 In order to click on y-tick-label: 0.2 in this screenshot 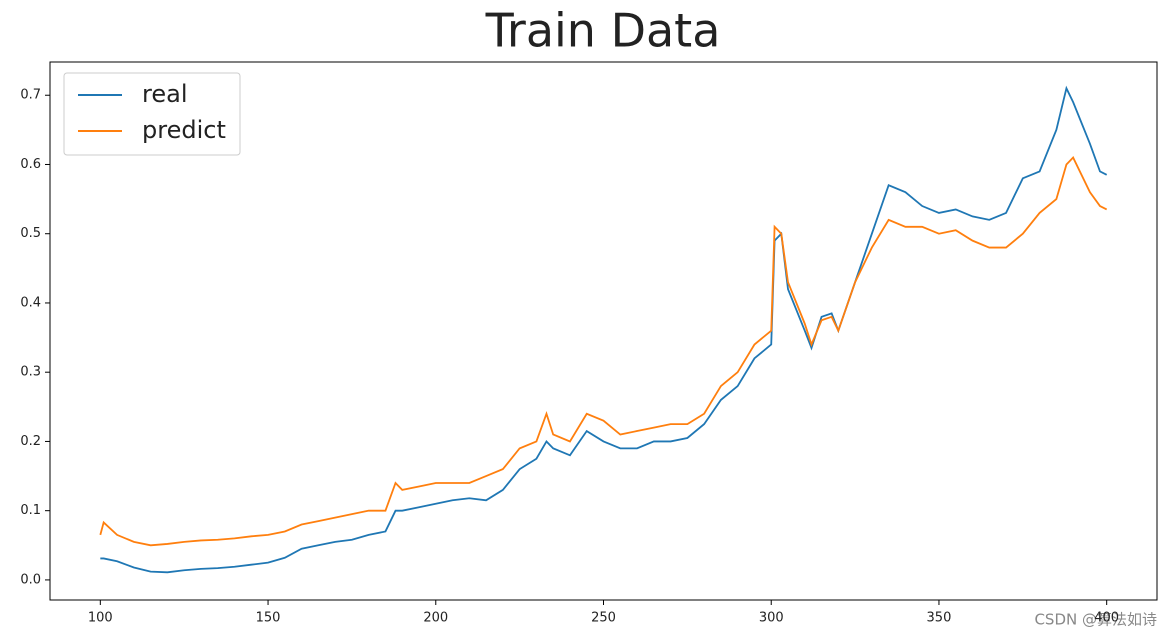, I will do `click(30, 441)`.